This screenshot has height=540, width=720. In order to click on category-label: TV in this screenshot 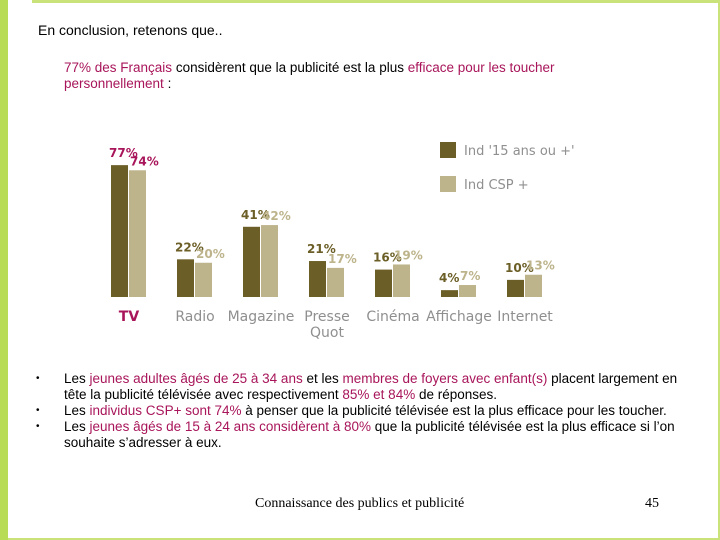, I will do `click(129, 317)`.